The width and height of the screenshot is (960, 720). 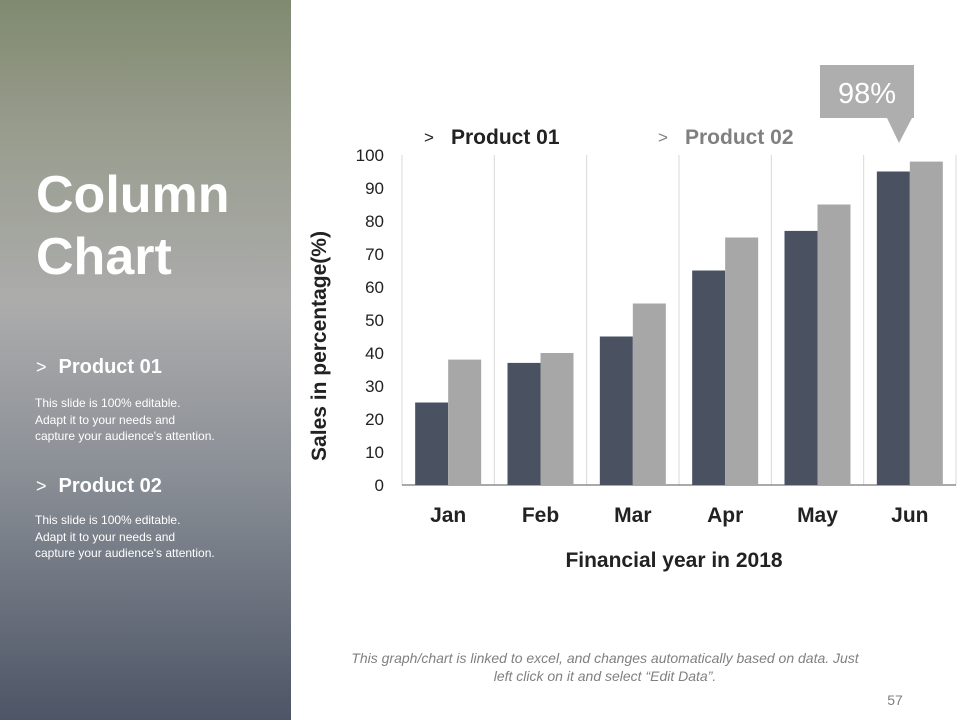 What do you see at coordinates (133, 195) in the screenshot?
I see `slide-title-line-1: Column` at bounding box center [133, 195].